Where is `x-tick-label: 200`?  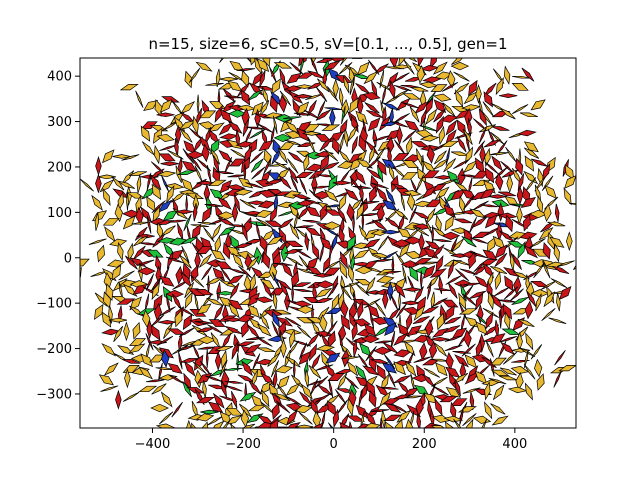 x-tick-label: 200 is located at coordinates (424, 444).